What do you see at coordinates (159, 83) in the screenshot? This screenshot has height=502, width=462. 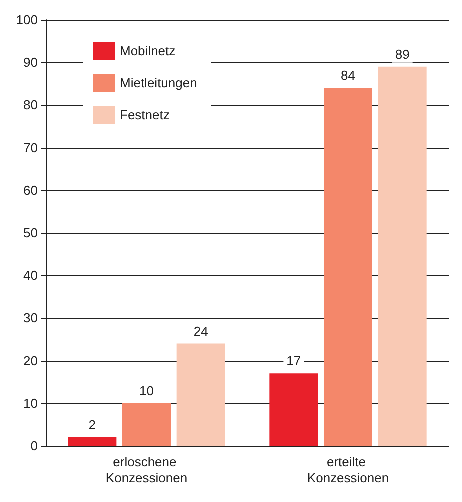 I see `legend-label: Mietleitungen` at bounding box center [159, 83].